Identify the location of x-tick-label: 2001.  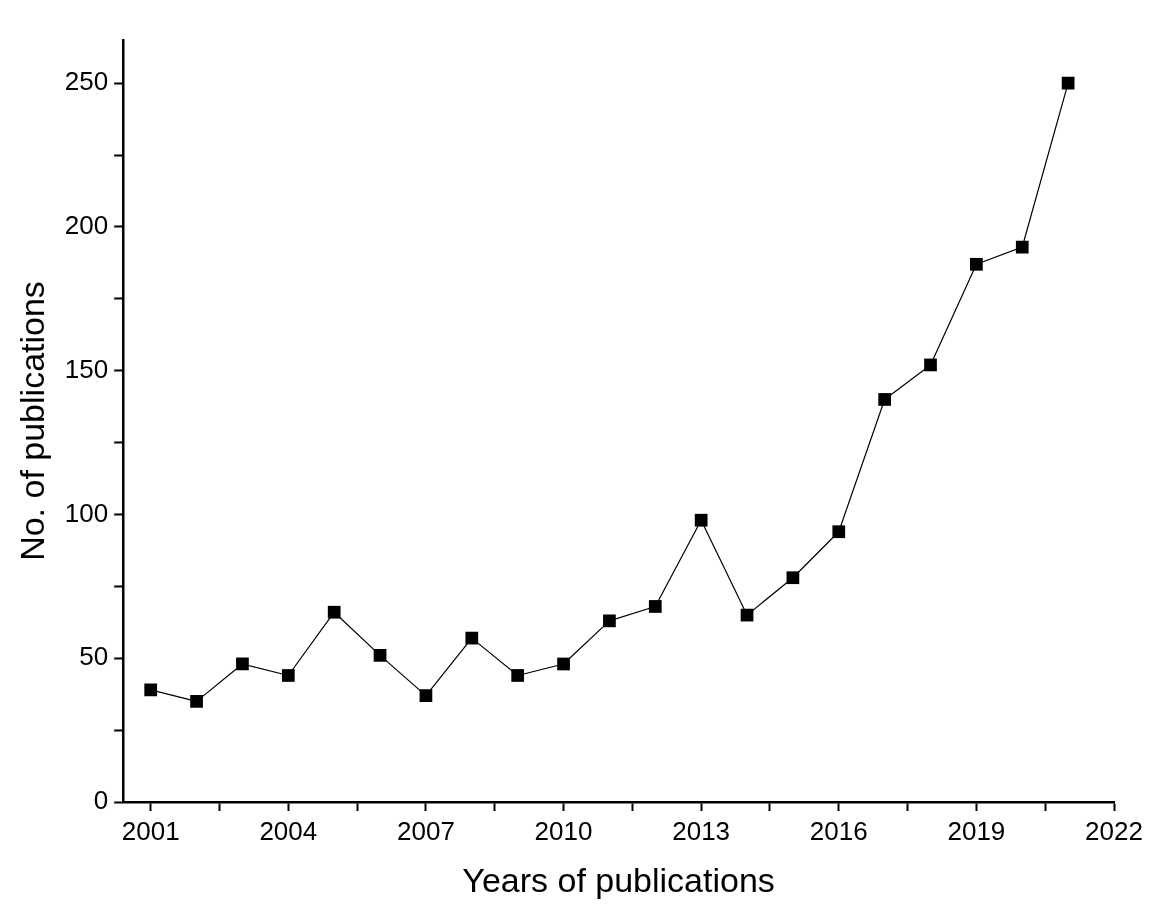
(150, 830).